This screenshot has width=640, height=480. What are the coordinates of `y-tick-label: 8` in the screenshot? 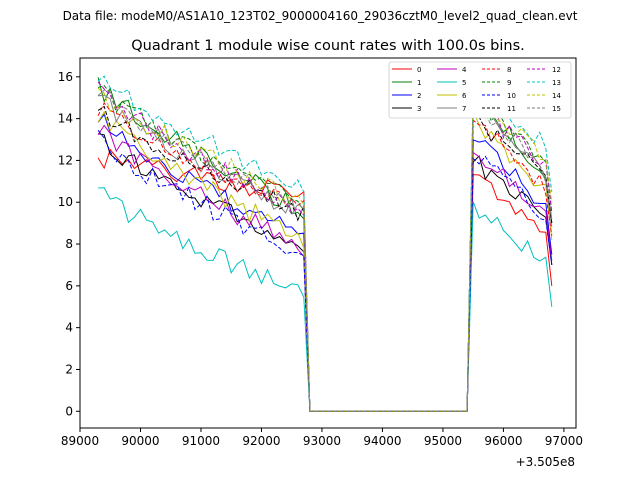 It's located at (69, 244).